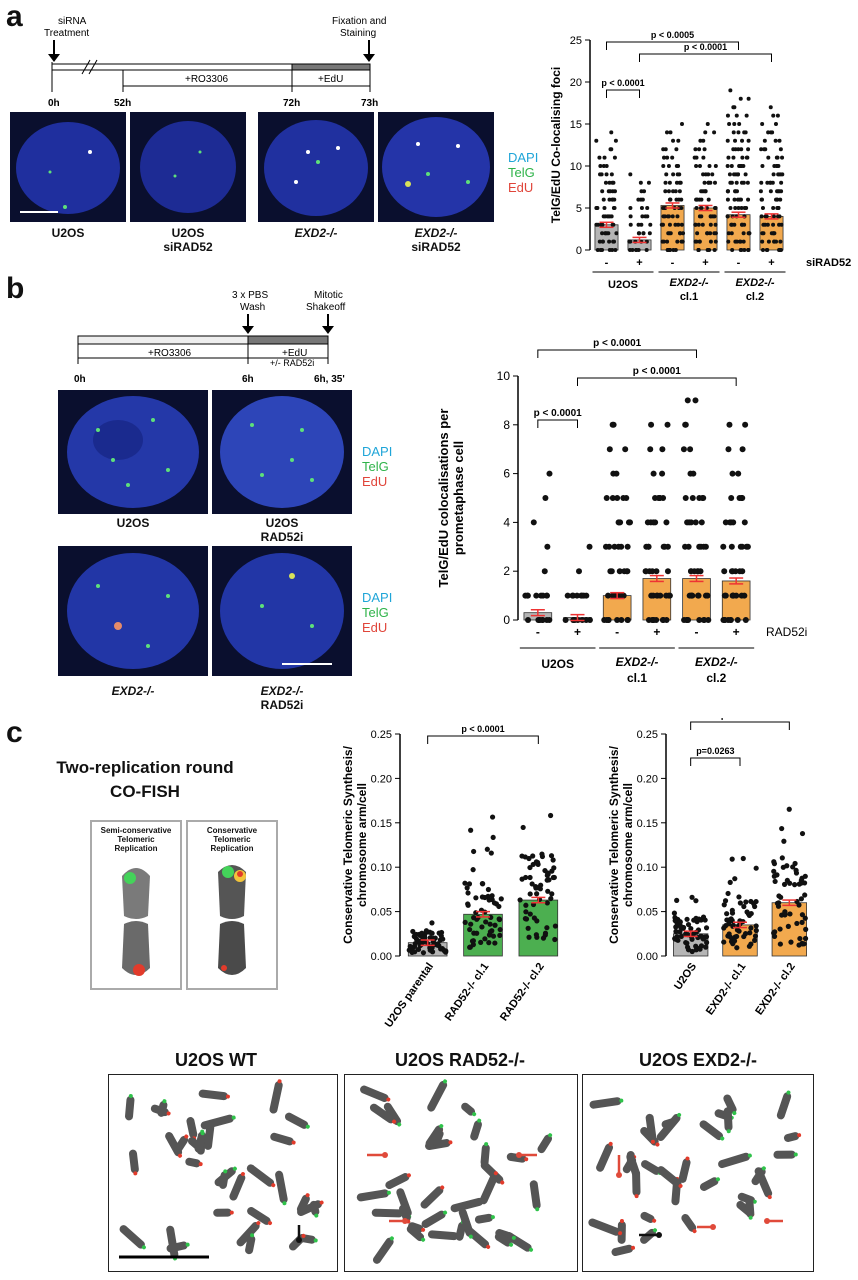 The height and width of the screenshot is (1280, 858). I want to click on y-tick-label: 0.25, so click(647, 735).